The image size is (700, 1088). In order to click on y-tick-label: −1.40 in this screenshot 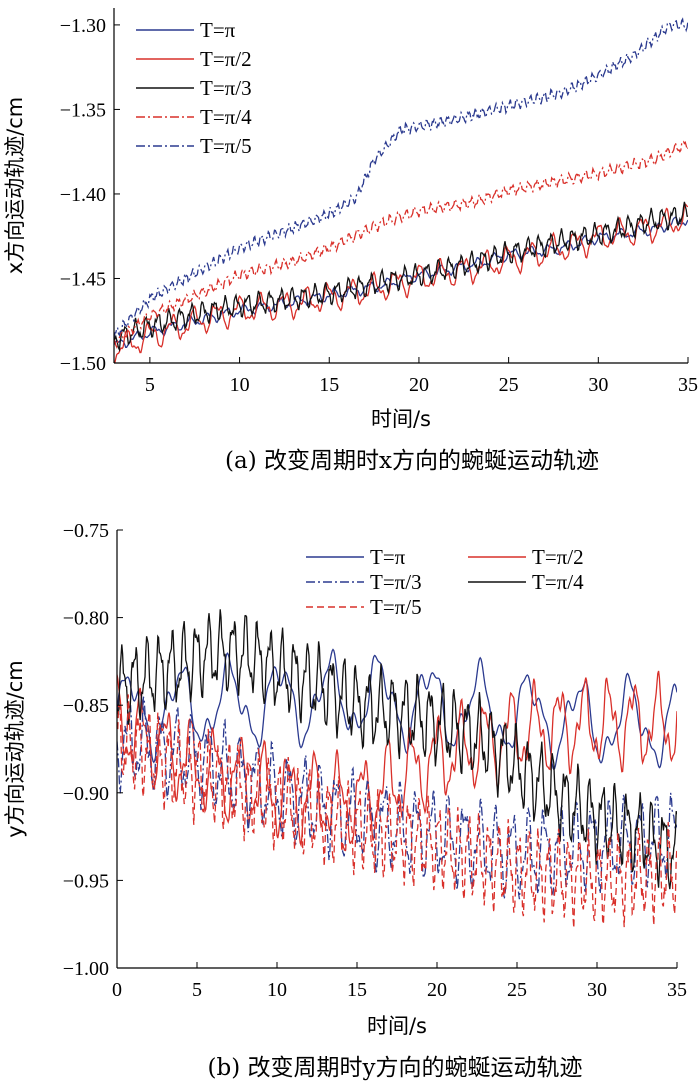, I will do `click(83, 195)`.